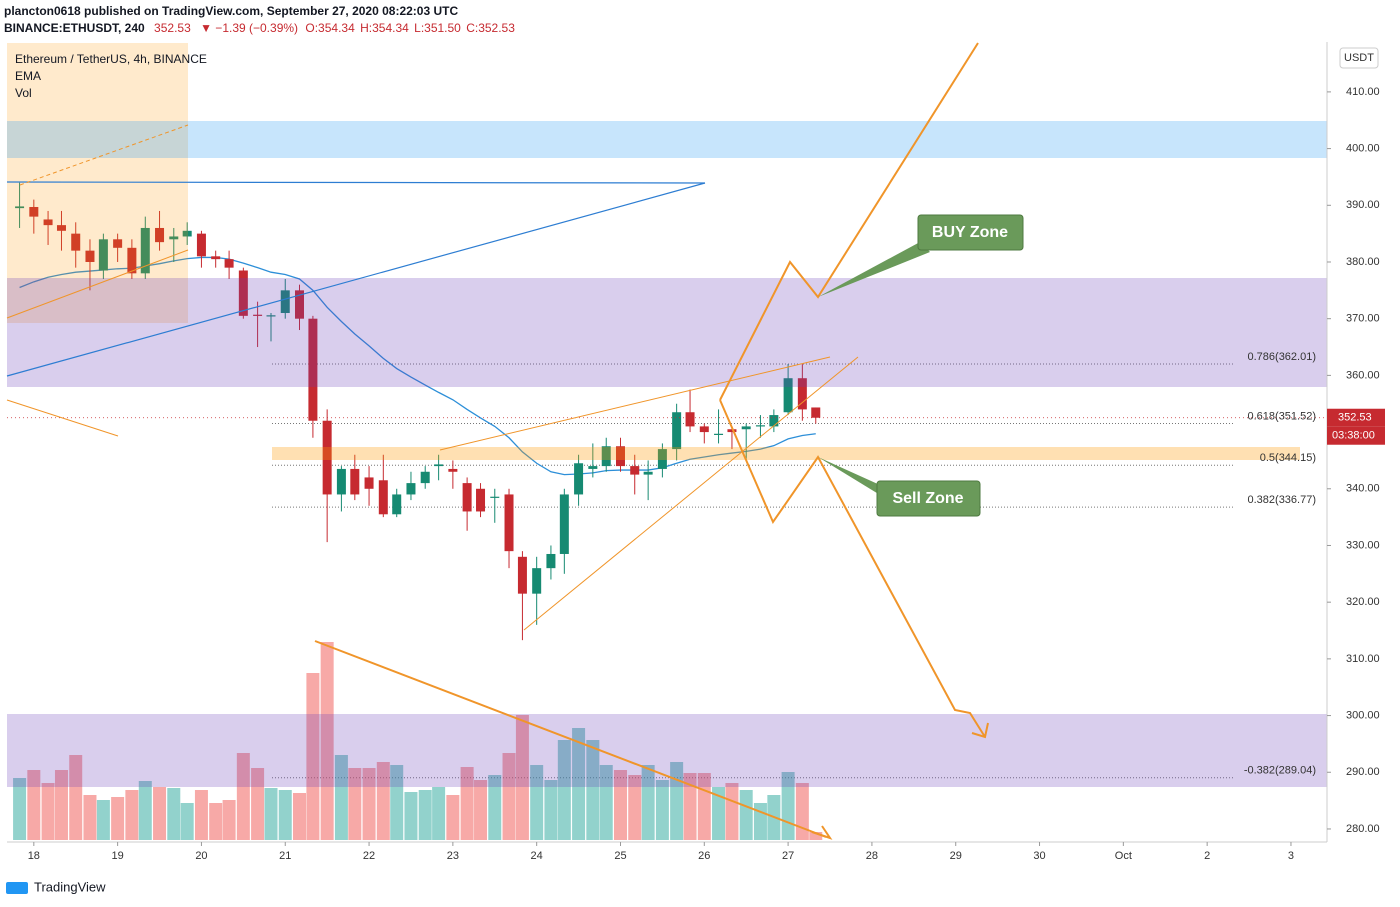  I want to click on fib-zone, so click(786, 453).